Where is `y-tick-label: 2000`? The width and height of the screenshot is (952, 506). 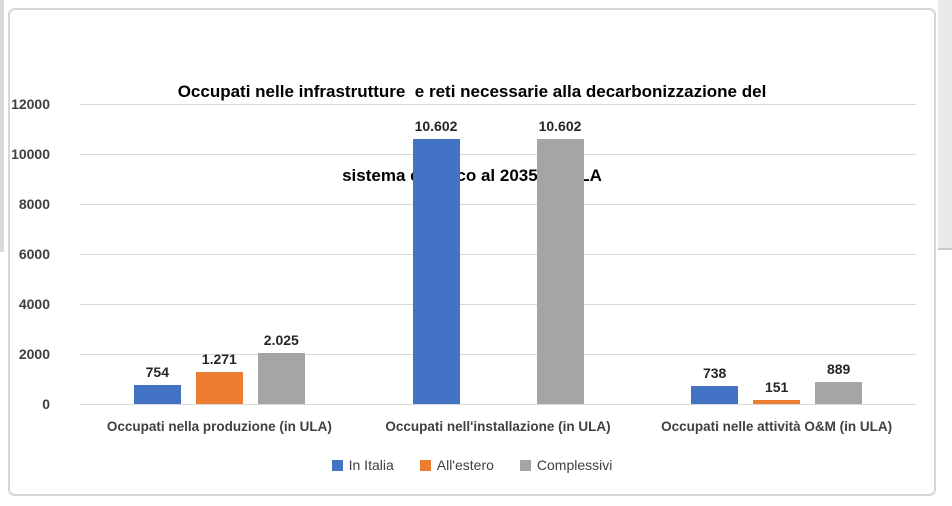 y-tick-label: 2000 is located at coordinates (34, 354).